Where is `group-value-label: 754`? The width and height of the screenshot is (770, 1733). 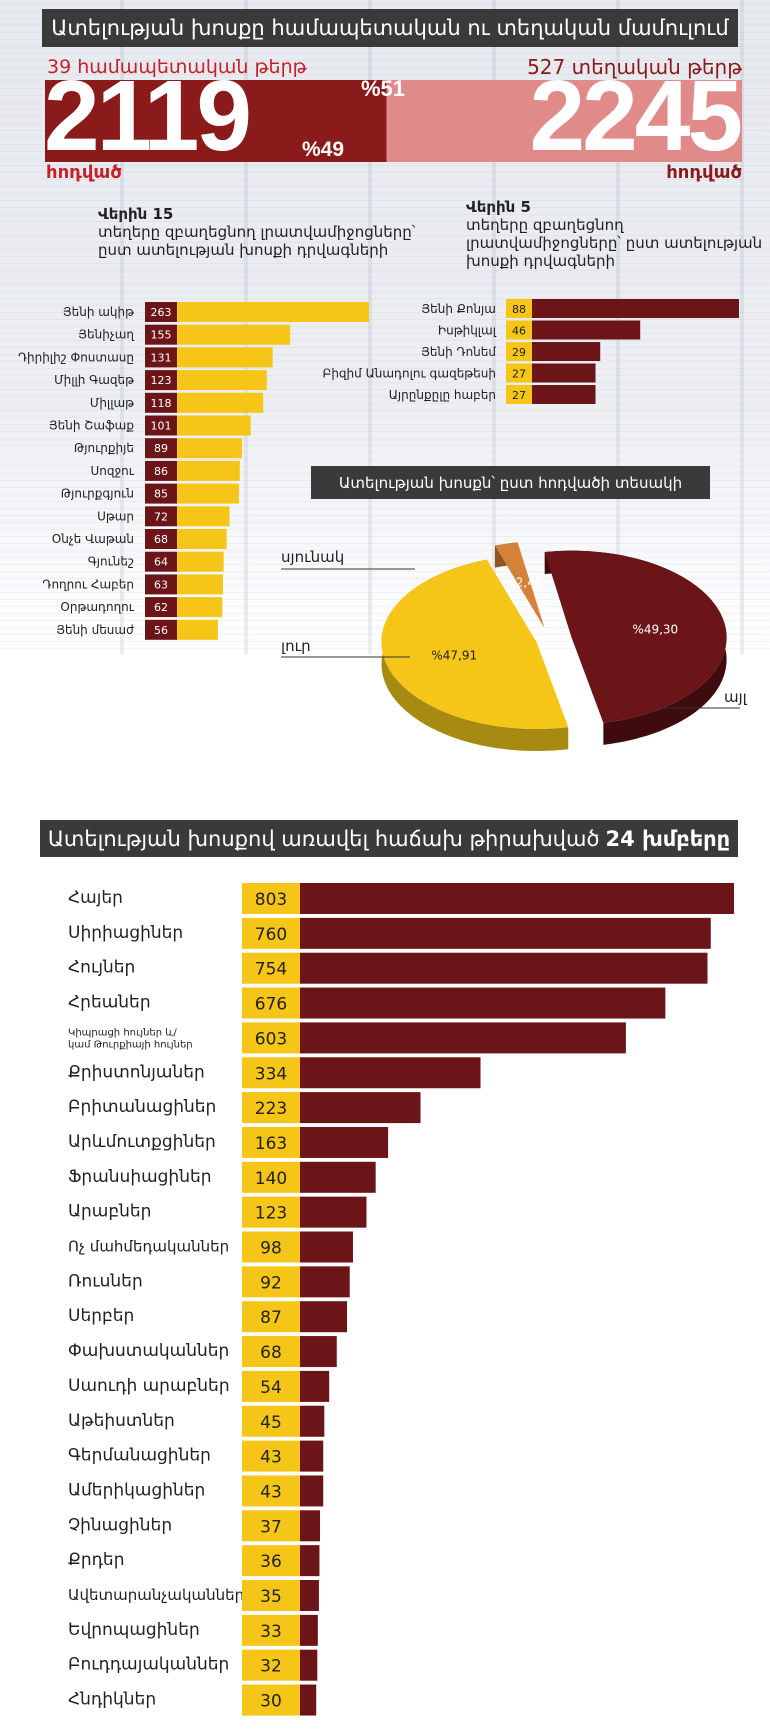
group-value-label: 754 is located at coordinates (271, 970).